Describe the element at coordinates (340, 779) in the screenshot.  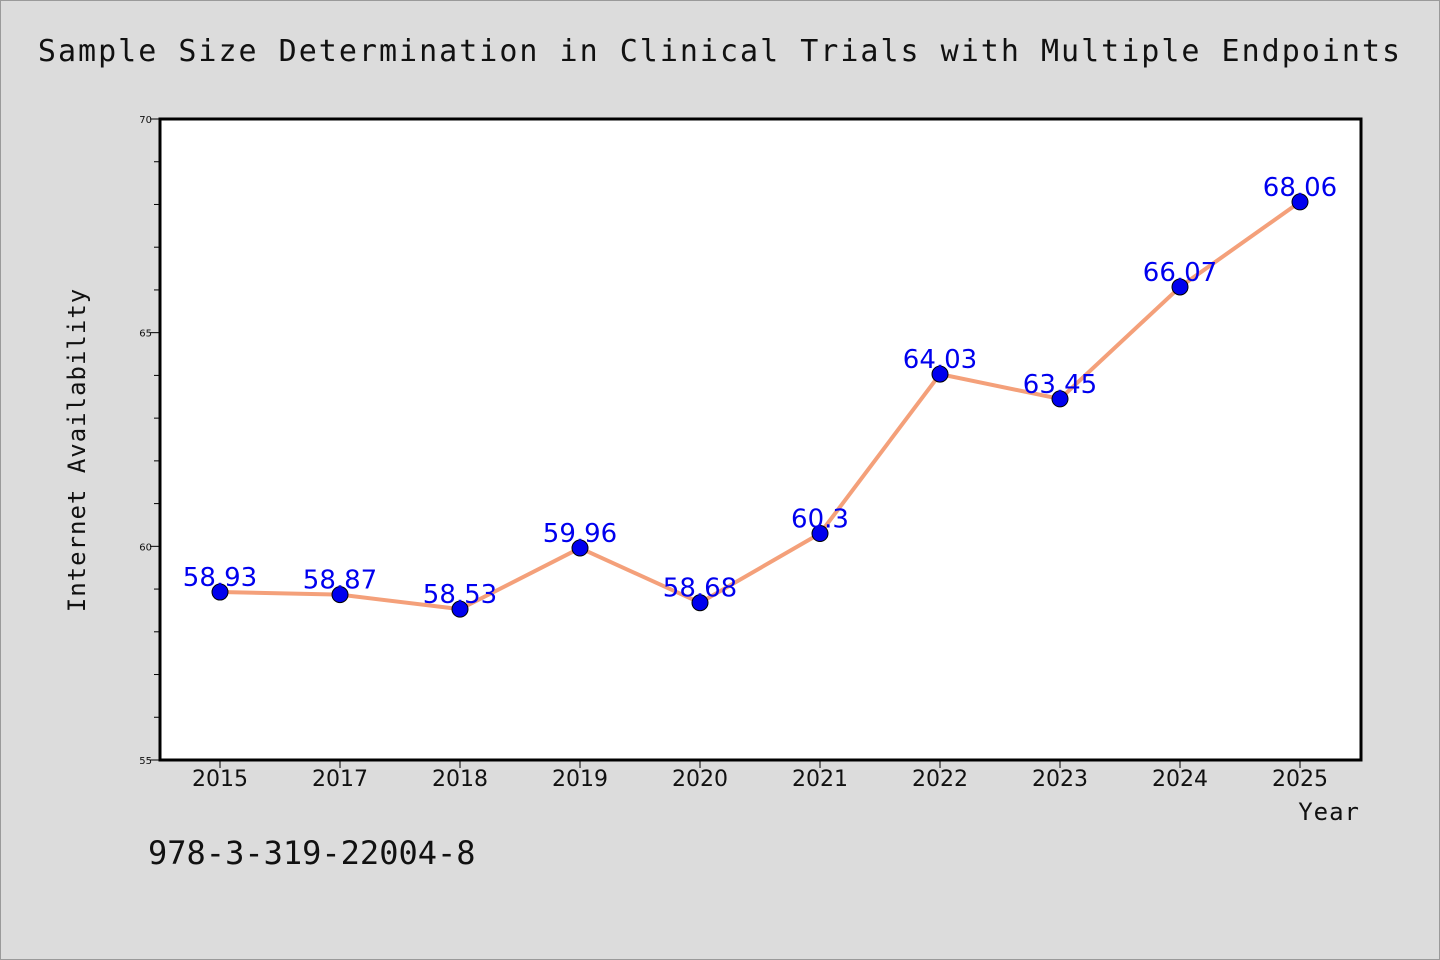
I see `x-tick-label: 2017` at that location.